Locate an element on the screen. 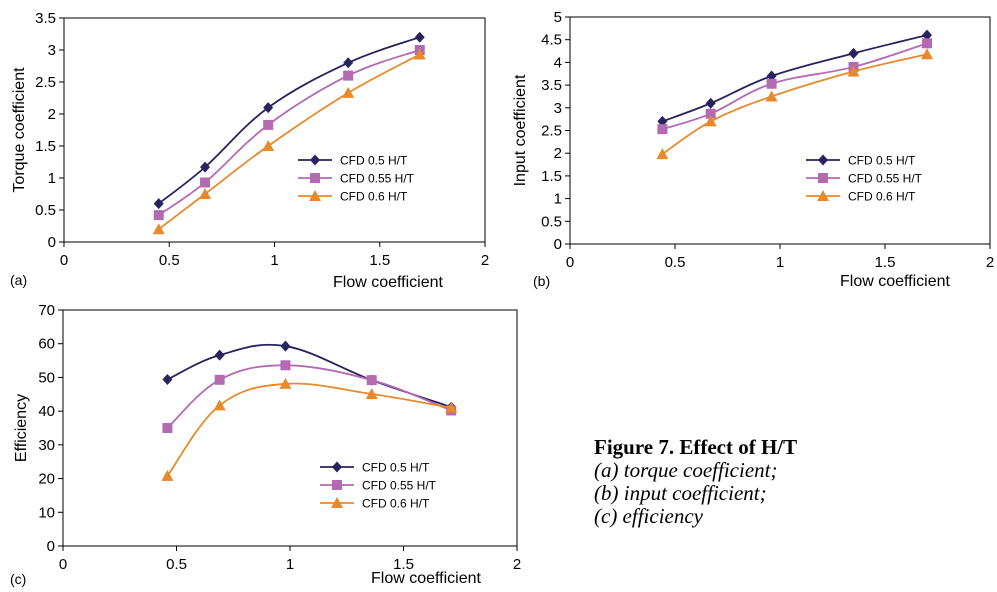 Image resolution: width=997 pixels, height=592 pixels. chart-a-x-tick-label: 1.5 is located at coordinates (379, 260).